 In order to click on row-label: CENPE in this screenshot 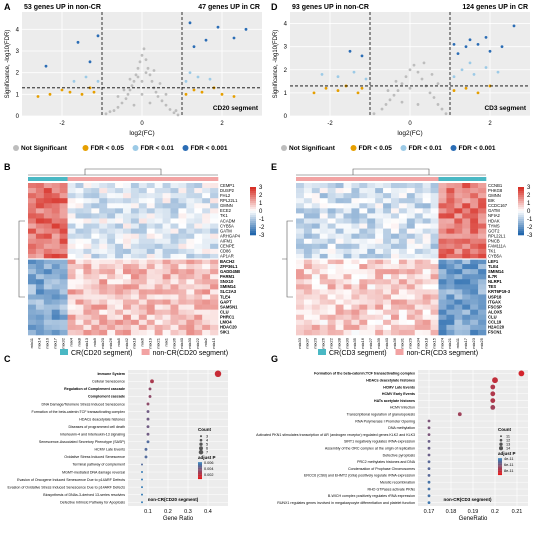, I will do `click(227, 246)`.